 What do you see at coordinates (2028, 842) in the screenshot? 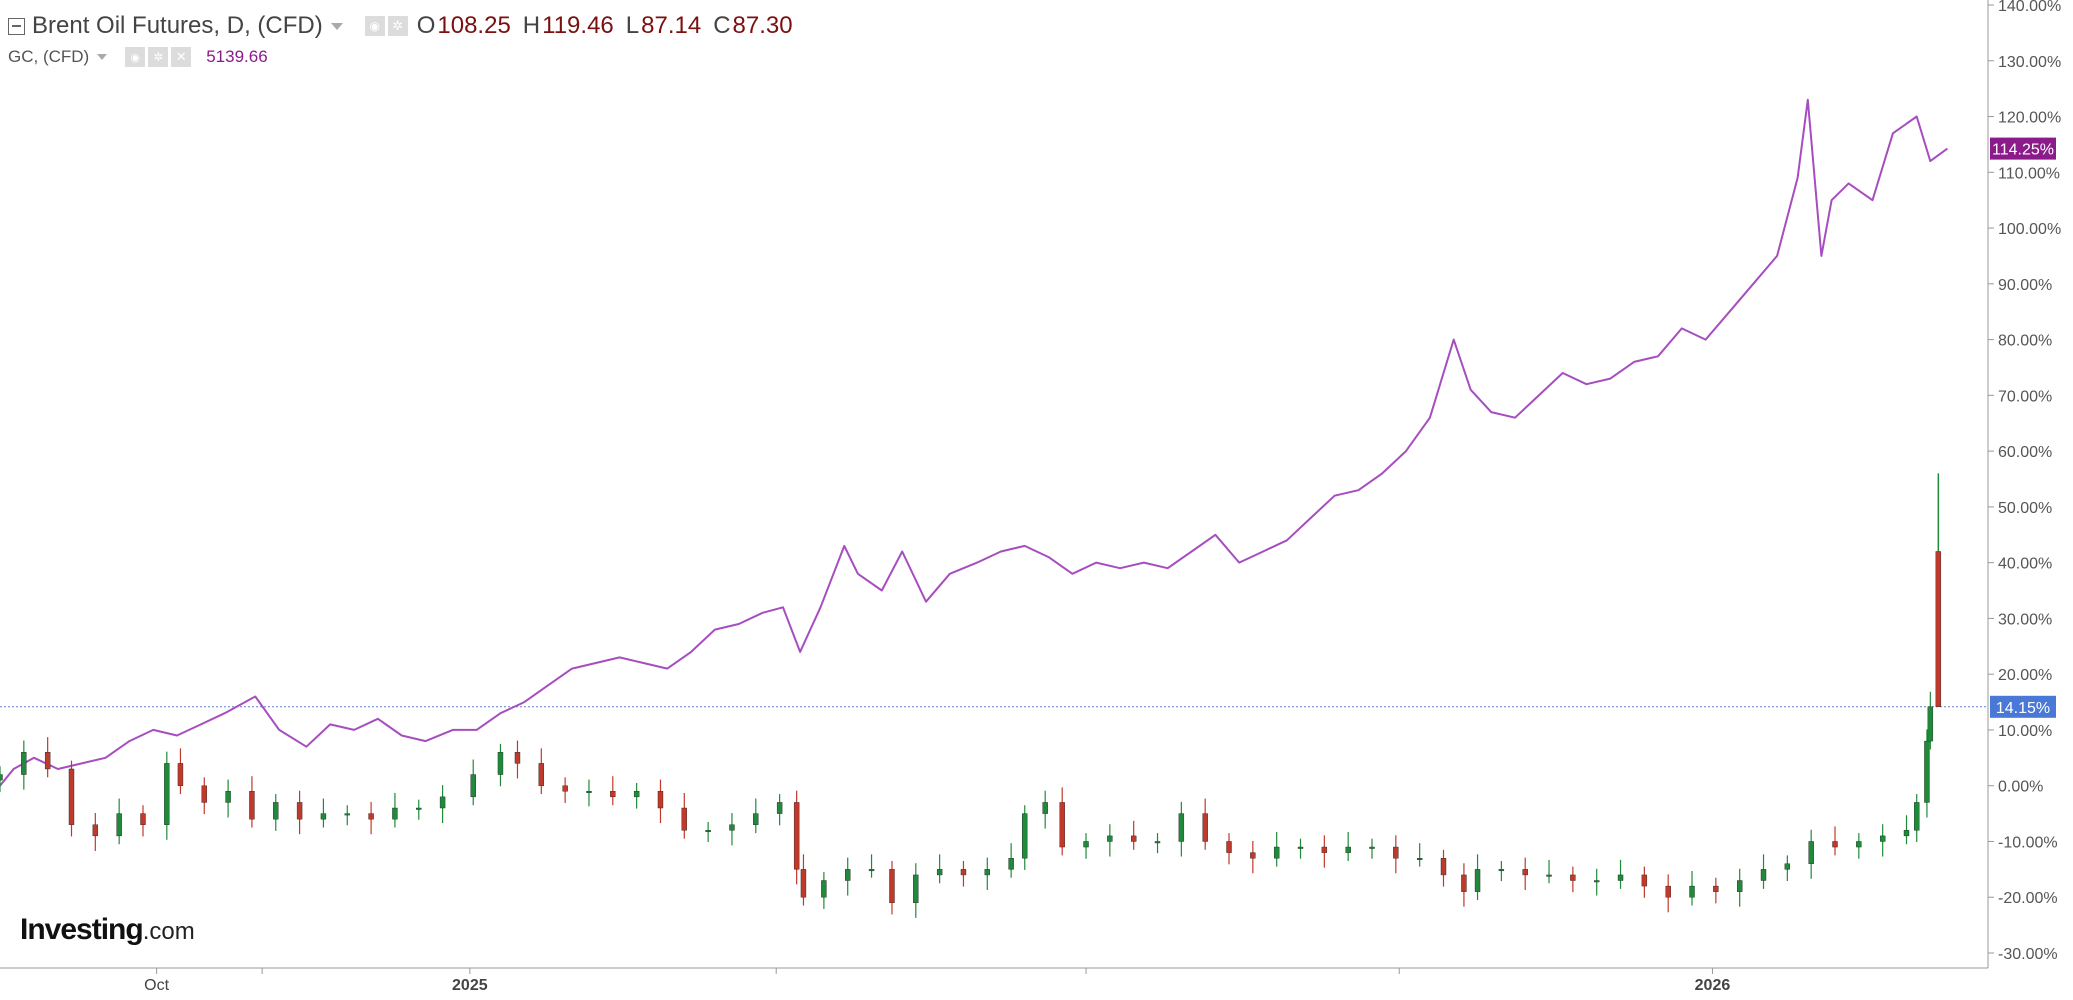
I see `y-tick-label: -10.00%` at bounding box center [2028, 842].